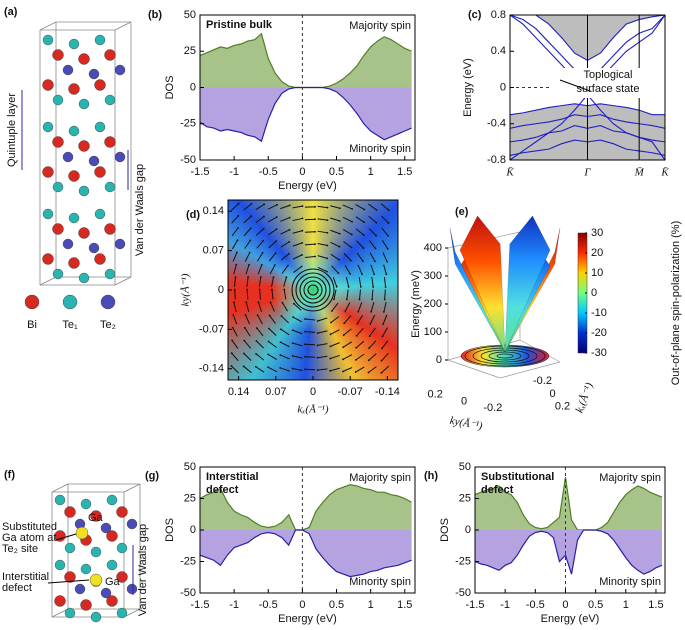 This screenshot has width=685, height=630. What do you see at coordinates (66, 537) in the screenshot?
I see `pointer` at bounding box center [66, 537].